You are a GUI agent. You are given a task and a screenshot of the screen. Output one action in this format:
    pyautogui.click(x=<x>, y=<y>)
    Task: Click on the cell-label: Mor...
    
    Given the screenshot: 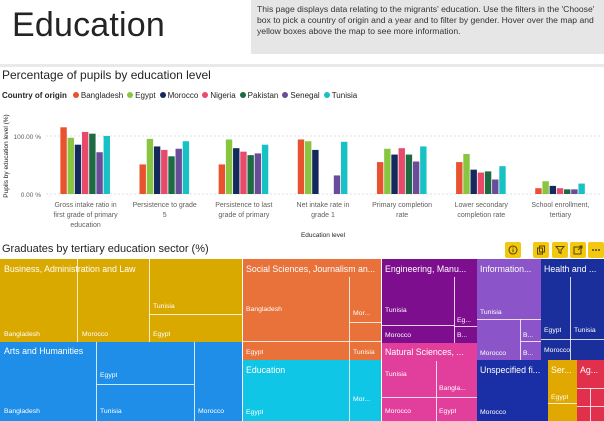 What is the action you would take?
    pyautogui.click(x=361, y=313)
    